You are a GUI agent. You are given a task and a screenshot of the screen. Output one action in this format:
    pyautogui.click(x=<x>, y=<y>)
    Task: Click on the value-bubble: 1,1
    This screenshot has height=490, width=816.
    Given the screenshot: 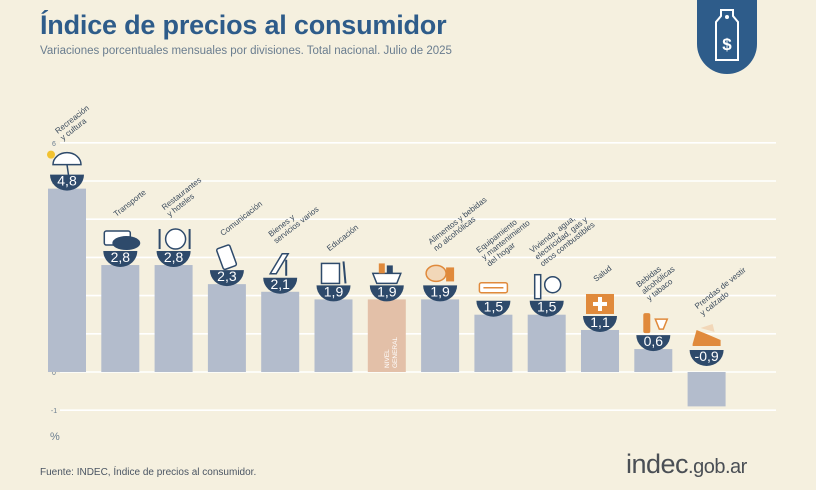 What is the action you would take?
    pyautogui.click(x=600, y=312)
    